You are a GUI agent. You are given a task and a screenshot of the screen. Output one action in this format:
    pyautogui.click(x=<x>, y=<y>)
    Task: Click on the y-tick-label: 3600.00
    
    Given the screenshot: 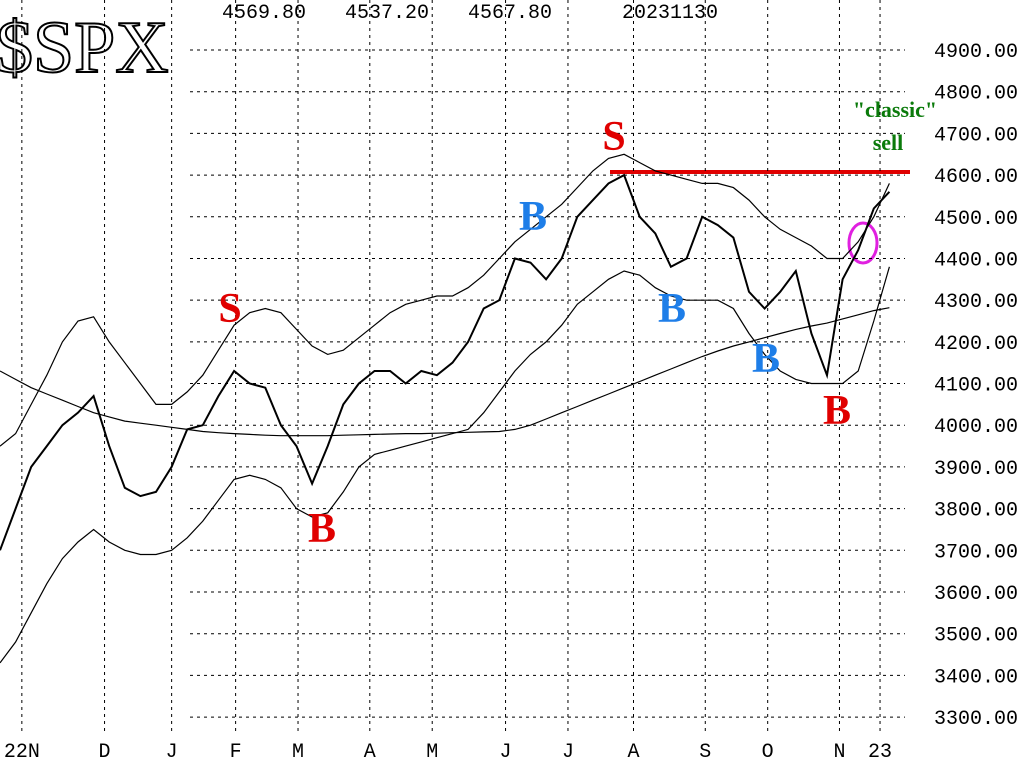 What is the action you would take?
    pyautogui.click(x=976, y=594)
    